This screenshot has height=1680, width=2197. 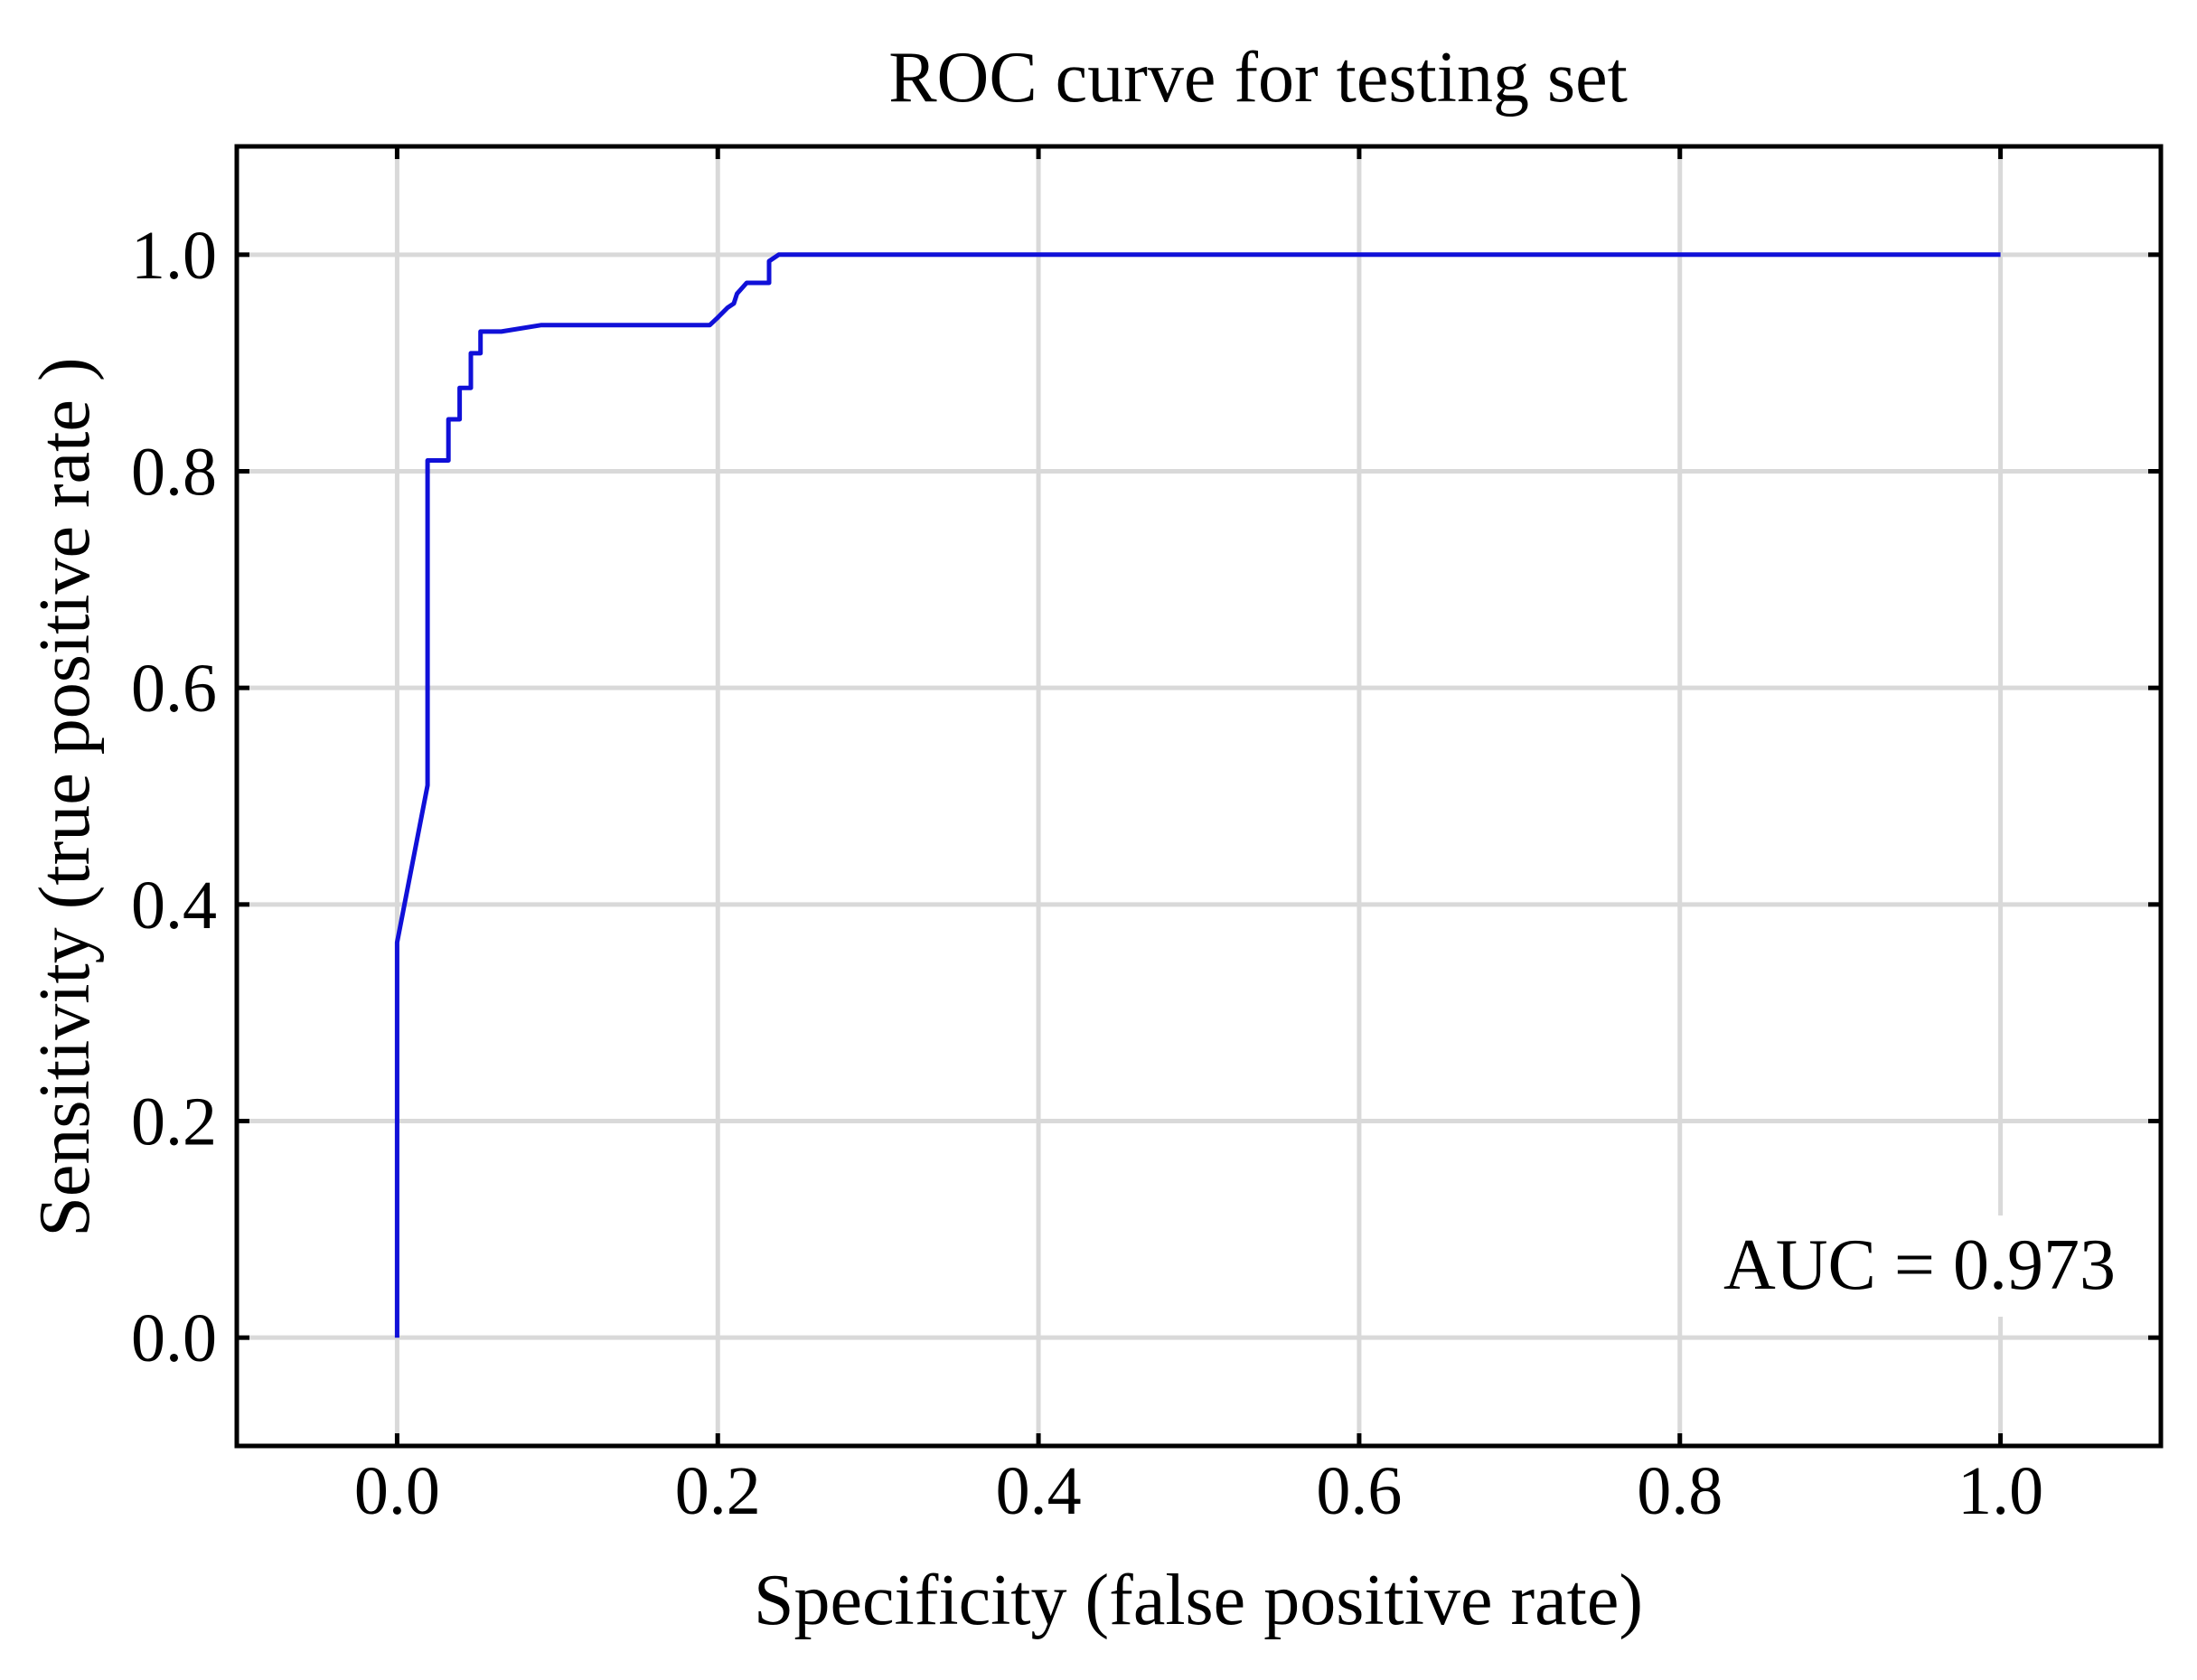 What do you see at coordinates (174, 1122) in the screenshot?
I see `y-tick-label: 0.2` at bounding box center [174, 1122].